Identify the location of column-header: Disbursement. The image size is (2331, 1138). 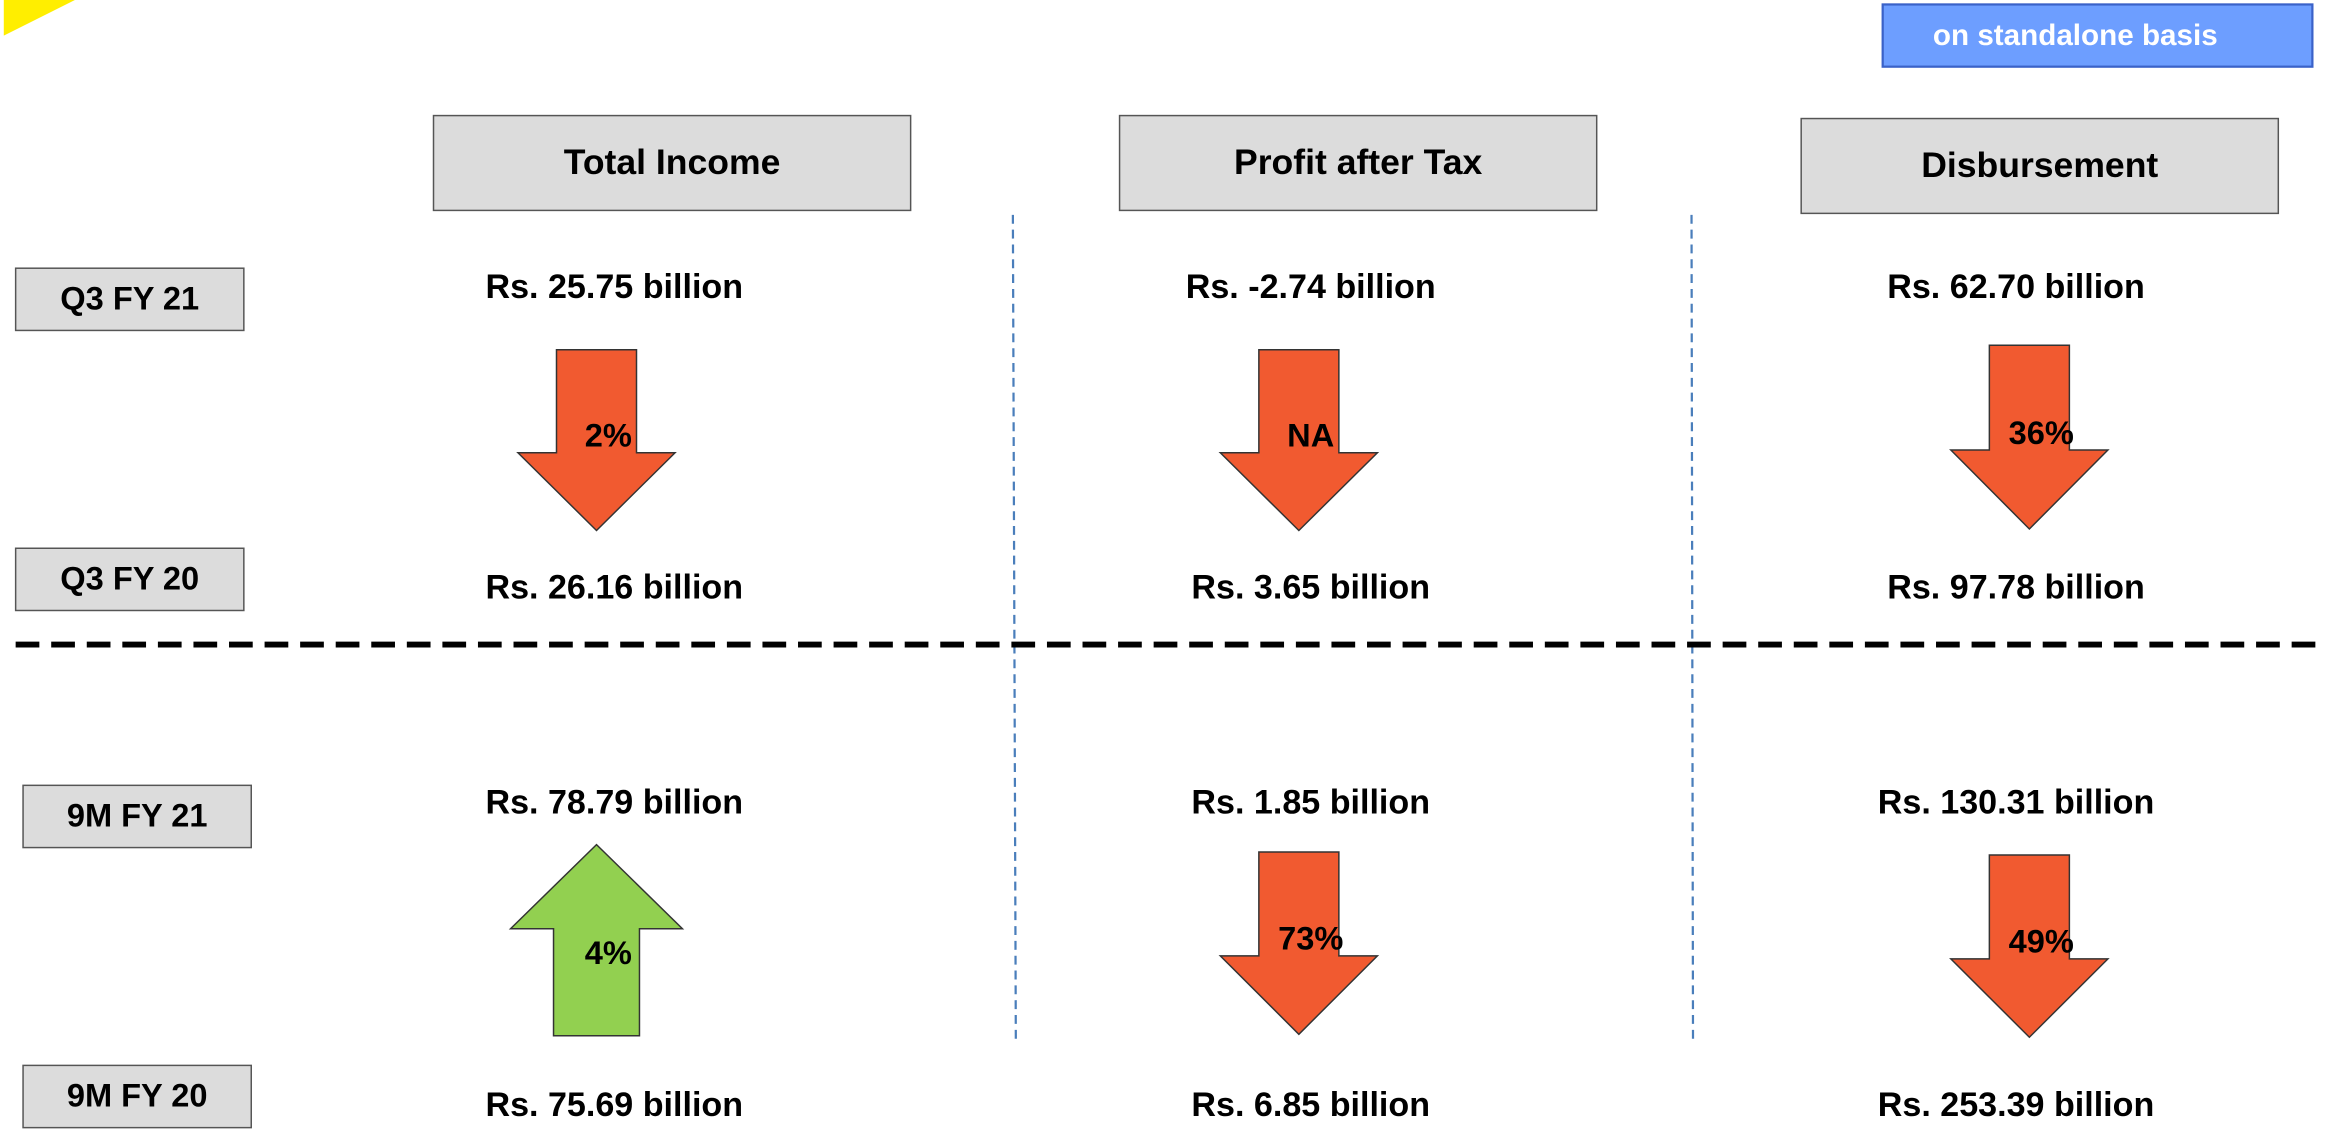
(2039, 165).